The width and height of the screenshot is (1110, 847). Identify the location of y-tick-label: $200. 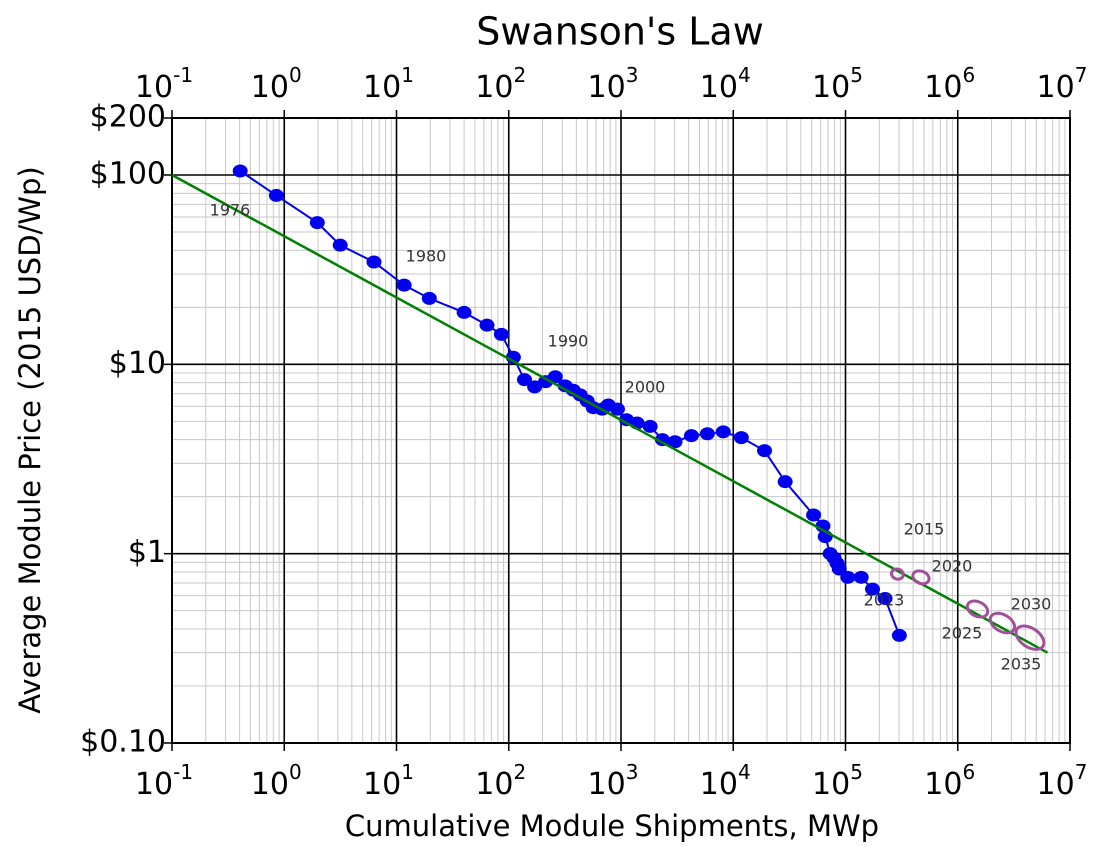
(128, 117).